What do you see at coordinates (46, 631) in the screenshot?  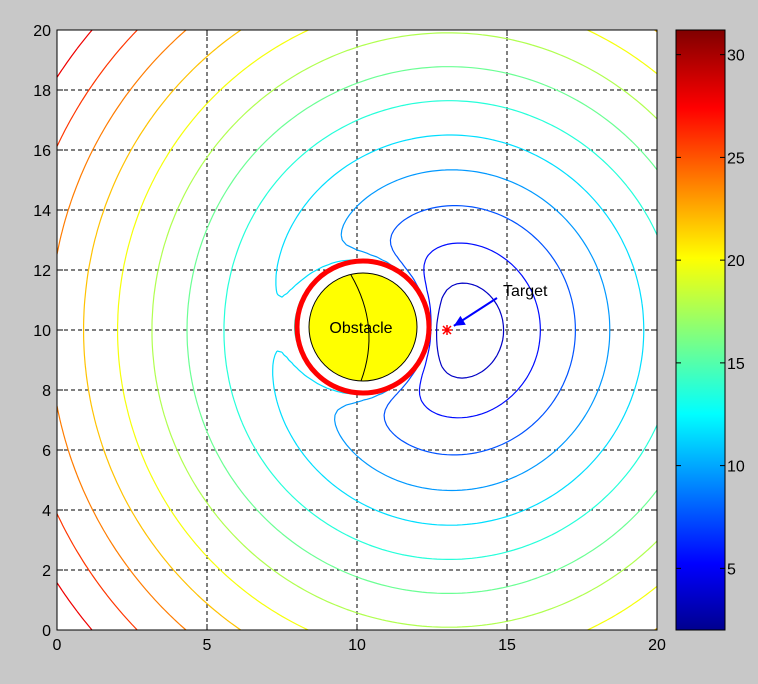 I see `y-tick-label: 0` at bounding box center [46, 631].